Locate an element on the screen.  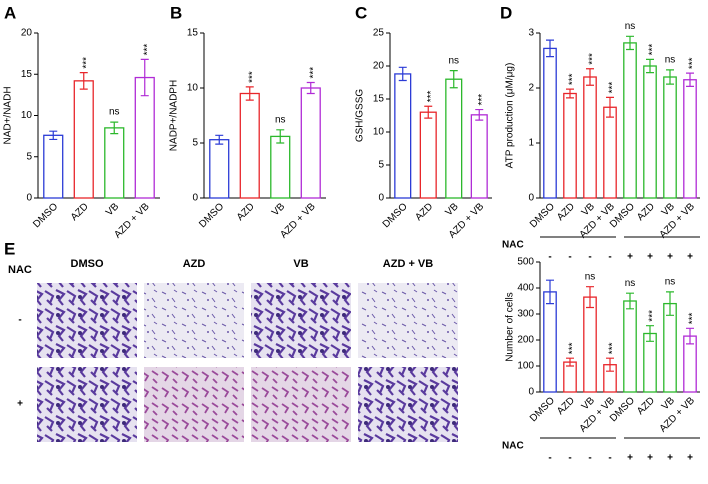
nac-label: NAC is located at coordinates (513, 446).